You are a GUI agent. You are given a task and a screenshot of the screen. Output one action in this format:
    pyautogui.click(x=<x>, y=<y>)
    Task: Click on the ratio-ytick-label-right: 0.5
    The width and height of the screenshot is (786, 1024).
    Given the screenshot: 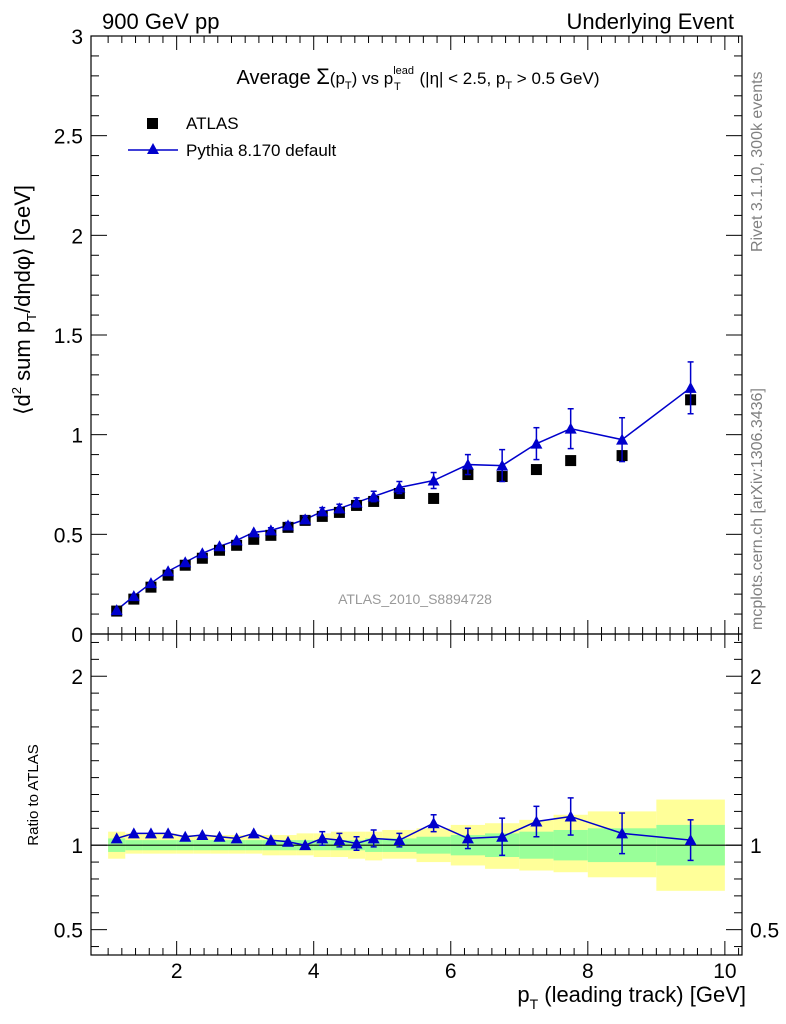 What is the action you would take?
    pyautogui.click(x=764, y=931)
    